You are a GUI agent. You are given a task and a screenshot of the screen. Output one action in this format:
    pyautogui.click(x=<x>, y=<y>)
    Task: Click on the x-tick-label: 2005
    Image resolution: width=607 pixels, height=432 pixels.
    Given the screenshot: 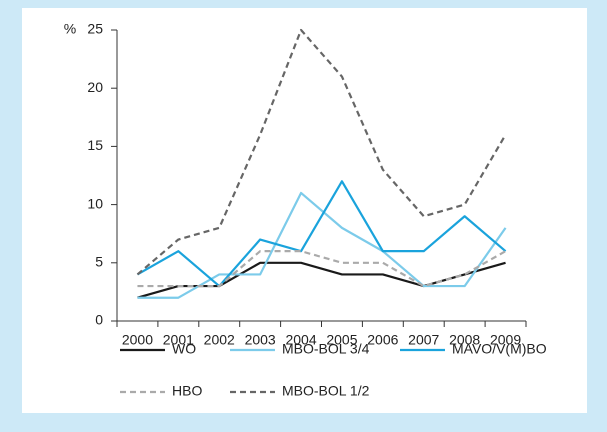 What is the action you would take?
    pyautogui.click(x=341, y=340)
    